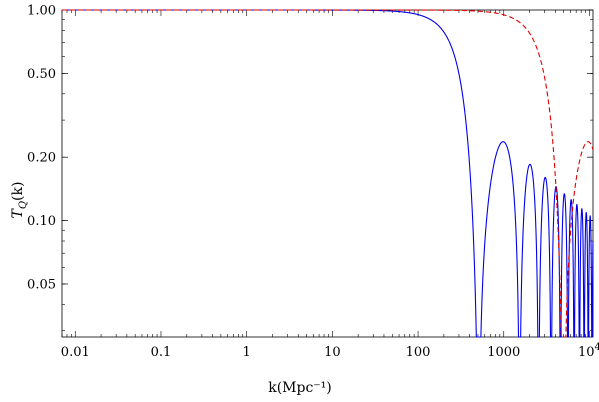 This screenshot has width=599, height=402. Describe the element at coordinates (18, 212) in the screenshot. I see `y-axis-label-main: T` at that location.